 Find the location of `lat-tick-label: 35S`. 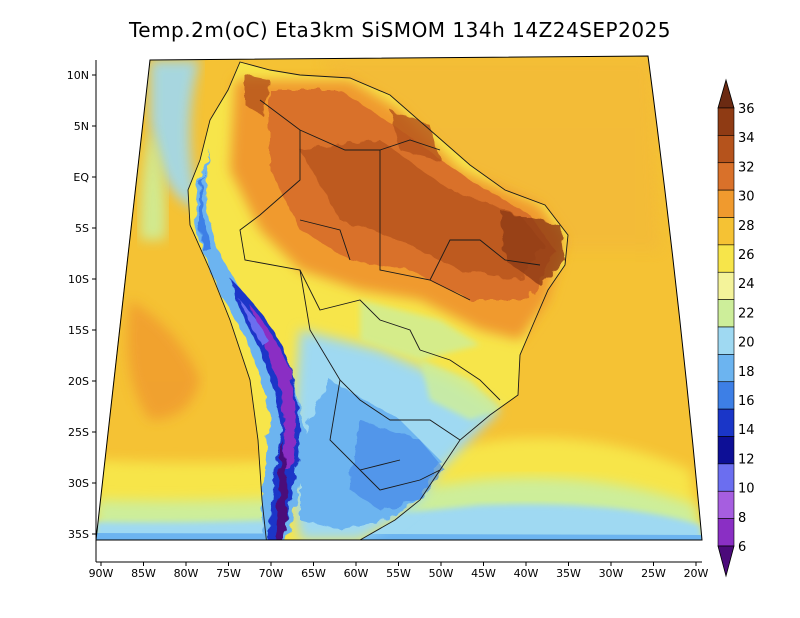

lat-tick-label: 35S is located at coordinates (78, 534).